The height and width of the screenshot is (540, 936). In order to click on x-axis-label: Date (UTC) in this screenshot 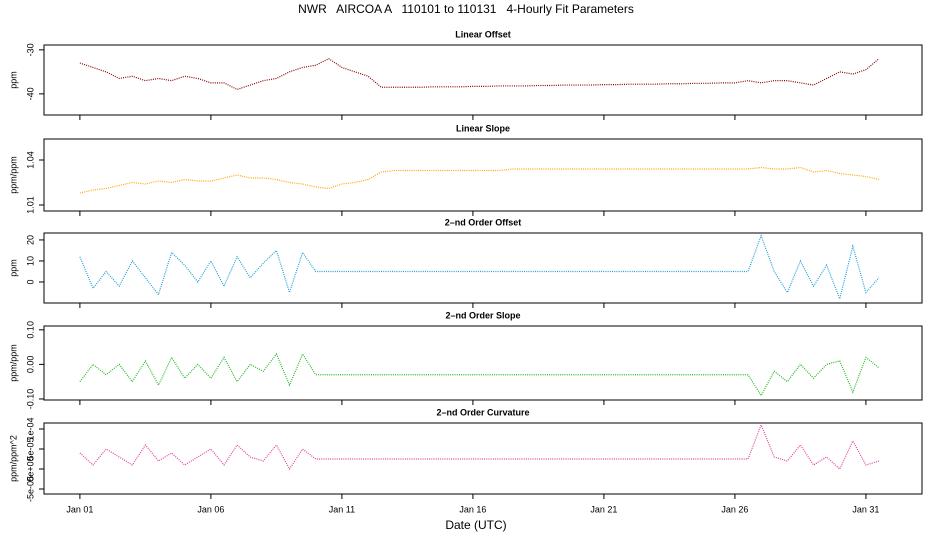, I will do `click(475, 525)`.